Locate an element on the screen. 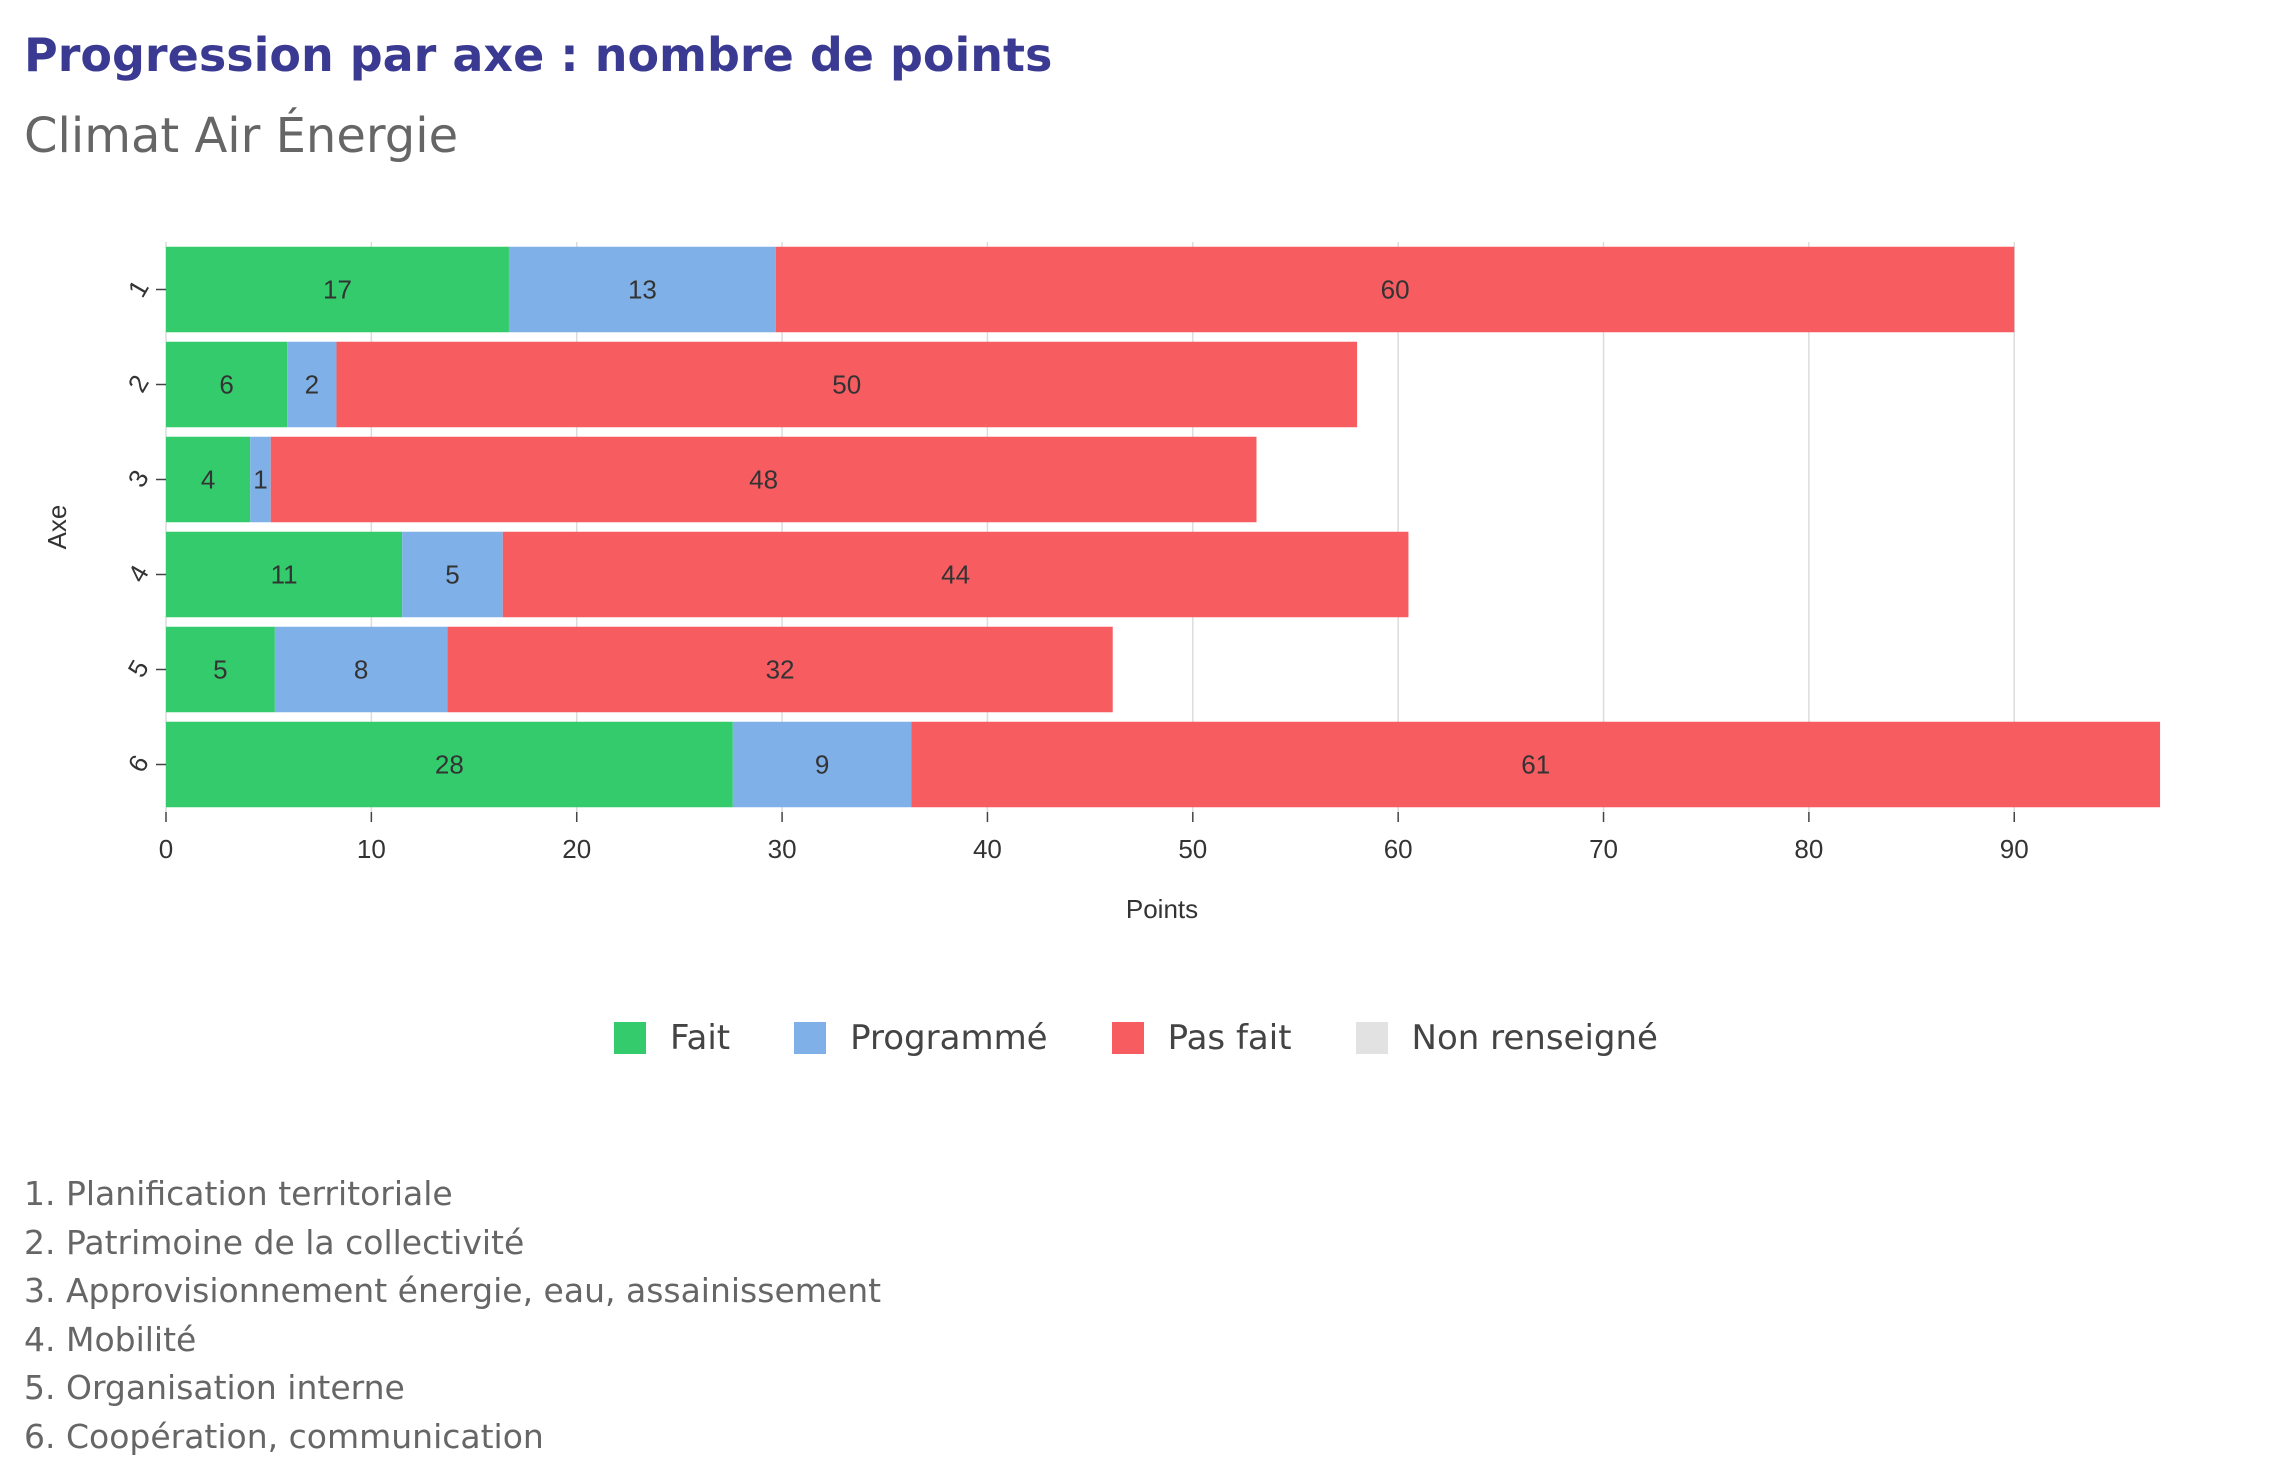 This screenshot has width=2272, height=1472. bar-axe-5-programmé is located at coordinates (361, 669).